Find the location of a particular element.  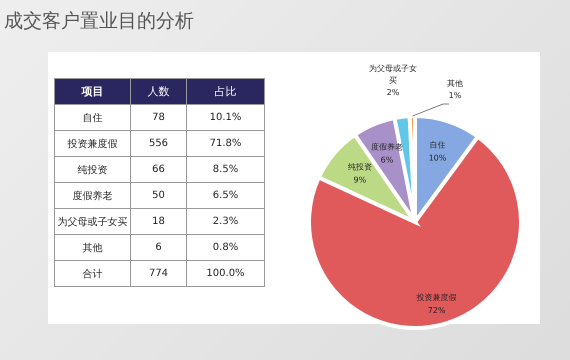

data-label: 10% is located at coordinates (437, 158).